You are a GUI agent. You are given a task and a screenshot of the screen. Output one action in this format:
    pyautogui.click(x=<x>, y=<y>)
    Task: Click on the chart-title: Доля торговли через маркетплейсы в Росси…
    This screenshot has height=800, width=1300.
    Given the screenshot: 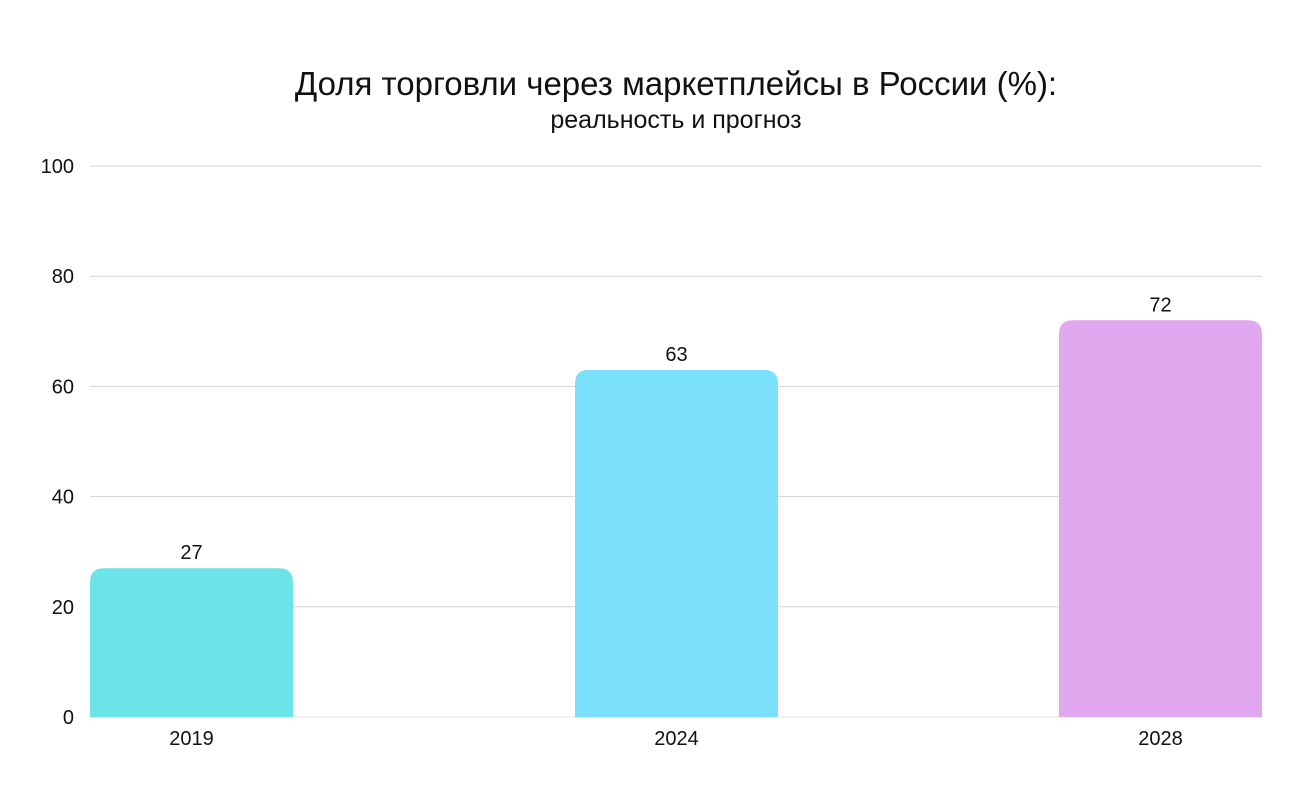 What is the action you would take?
    pyautogui.click(x=676, y=83)
    